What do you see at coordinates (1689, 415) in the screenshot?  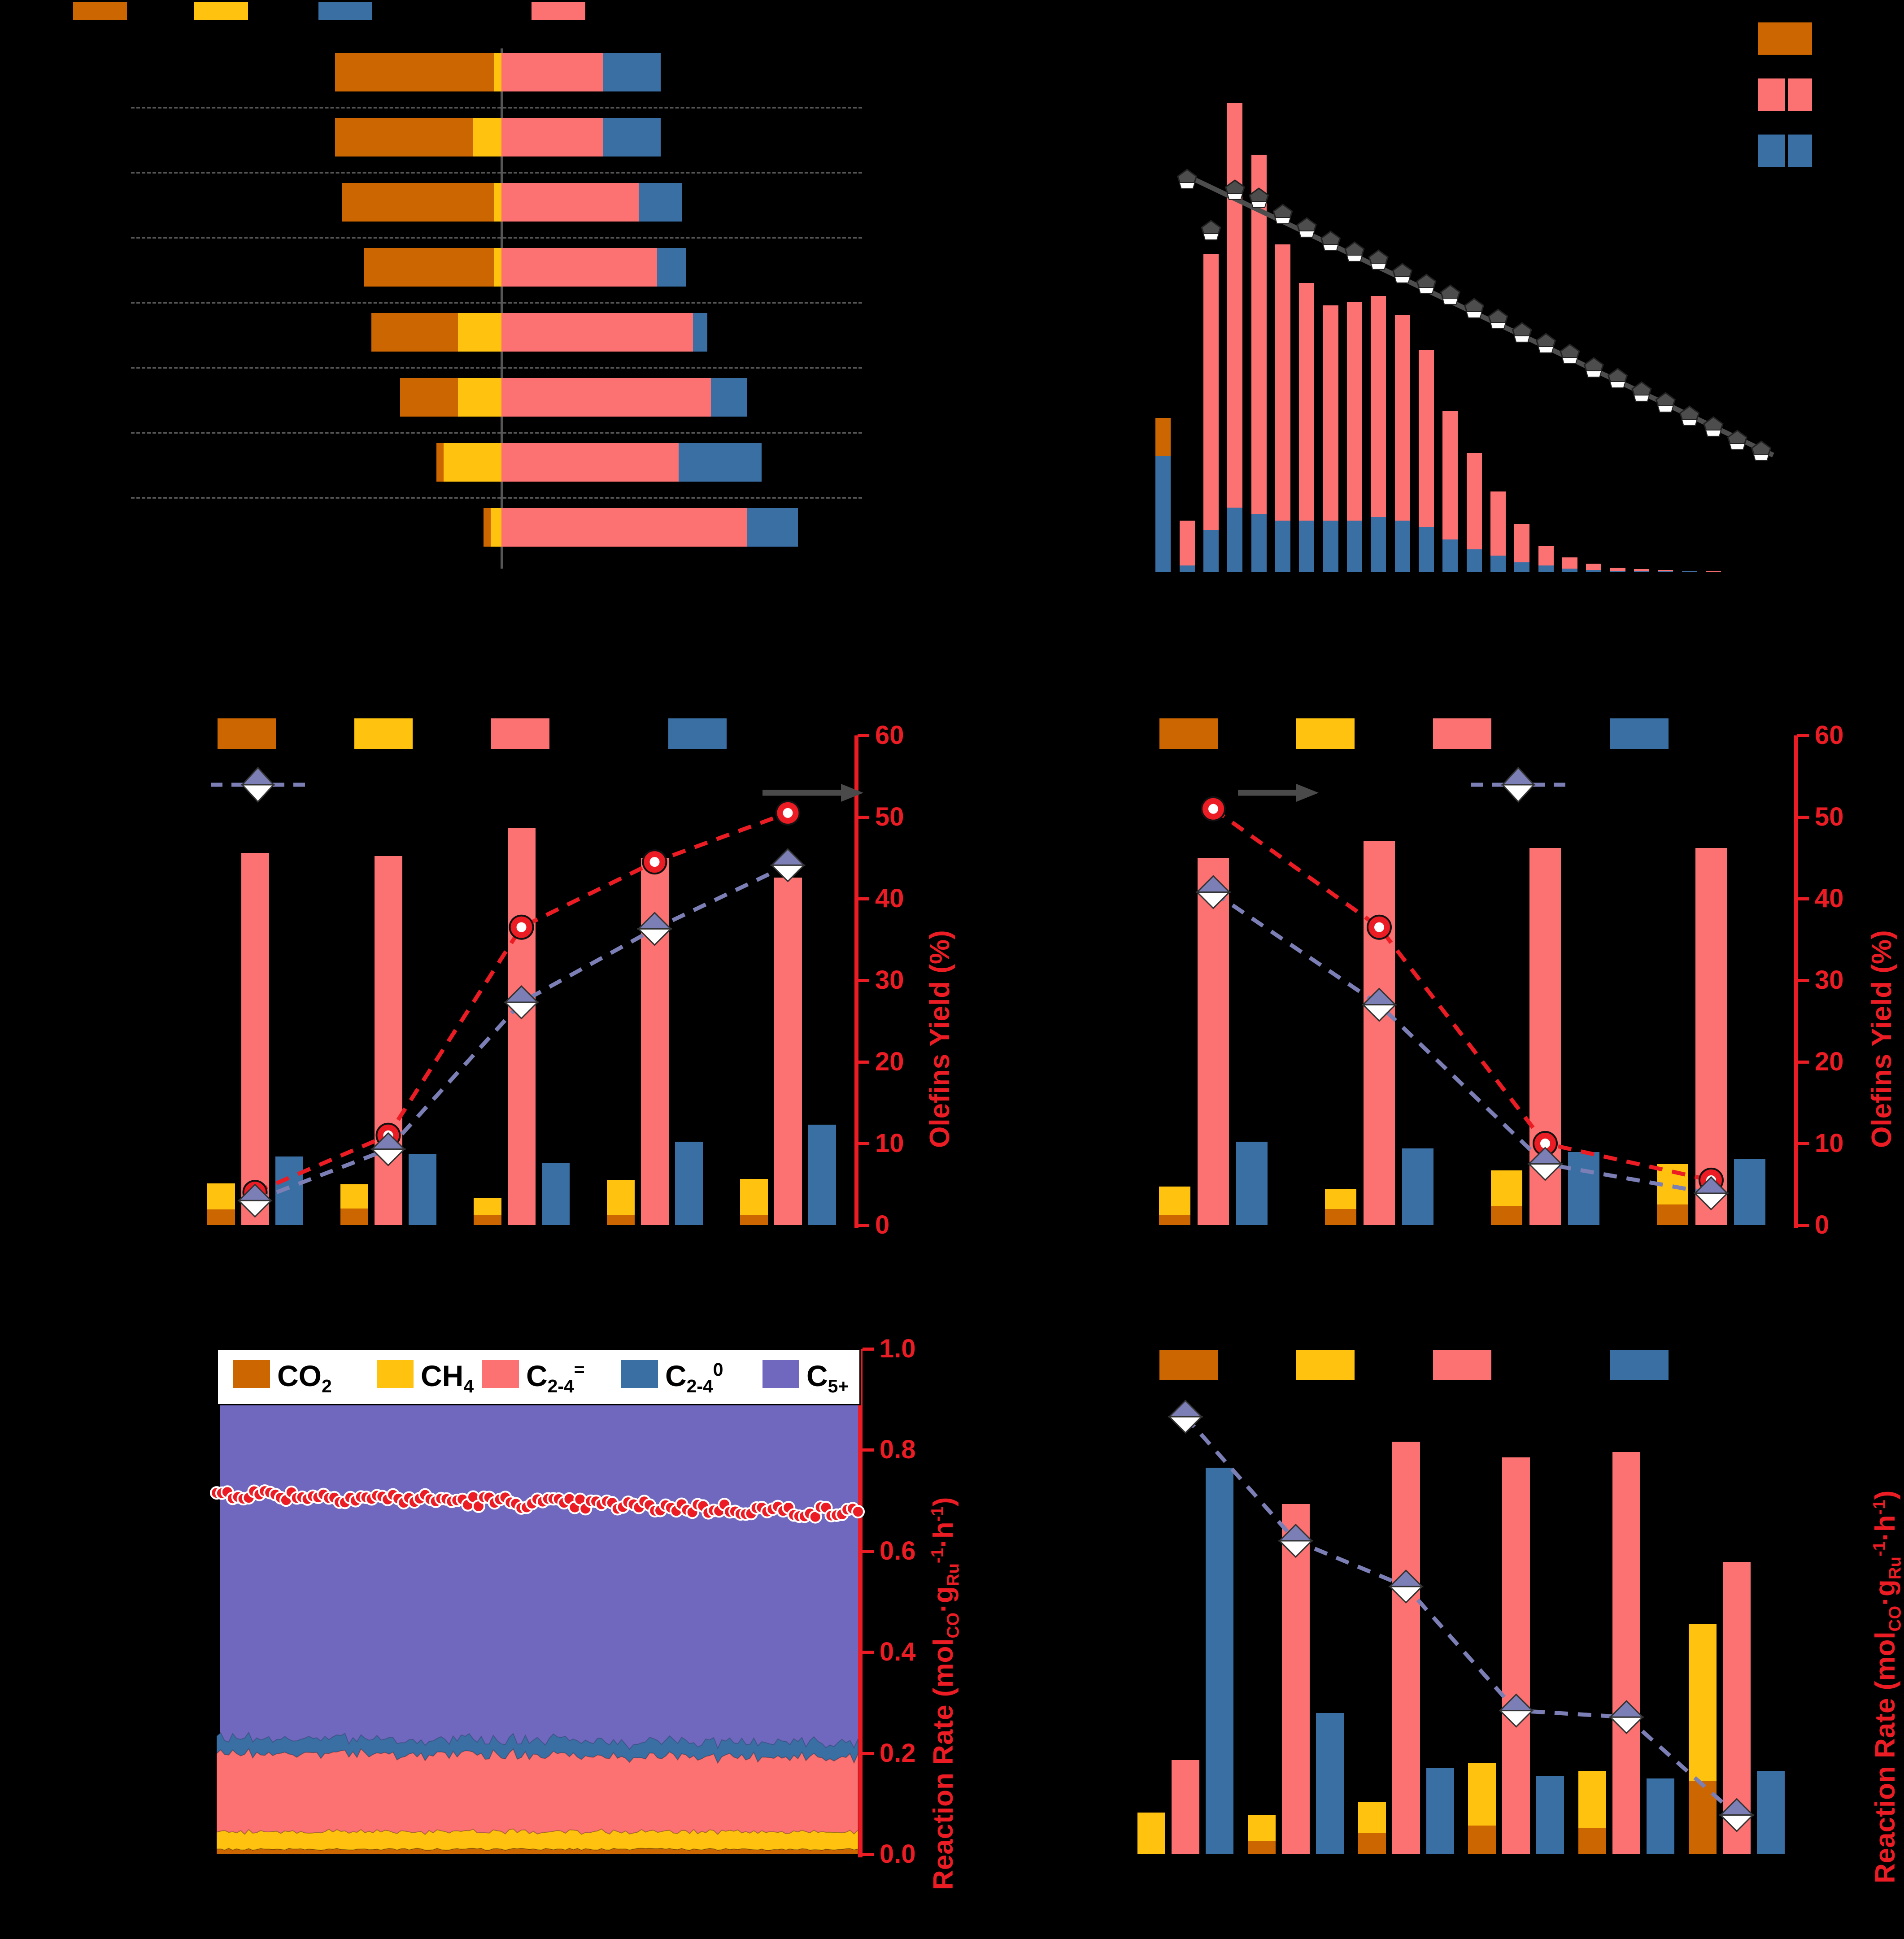 I see `panel-b-asf-marker` at bounding box center [1689, 415].